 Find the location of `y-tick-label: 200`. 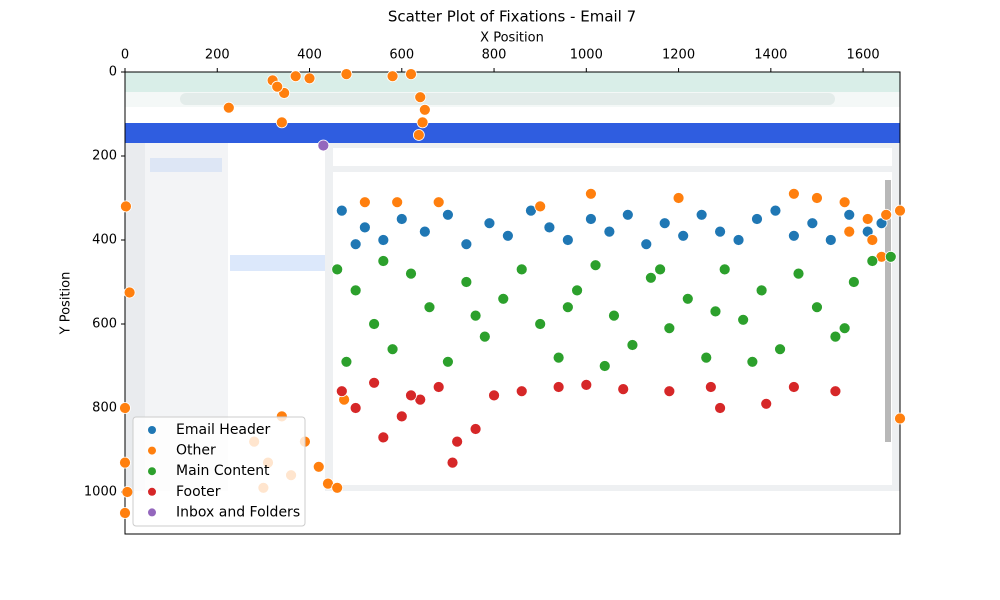

y-tick-label: 200 is located at coordinates (104, 156).